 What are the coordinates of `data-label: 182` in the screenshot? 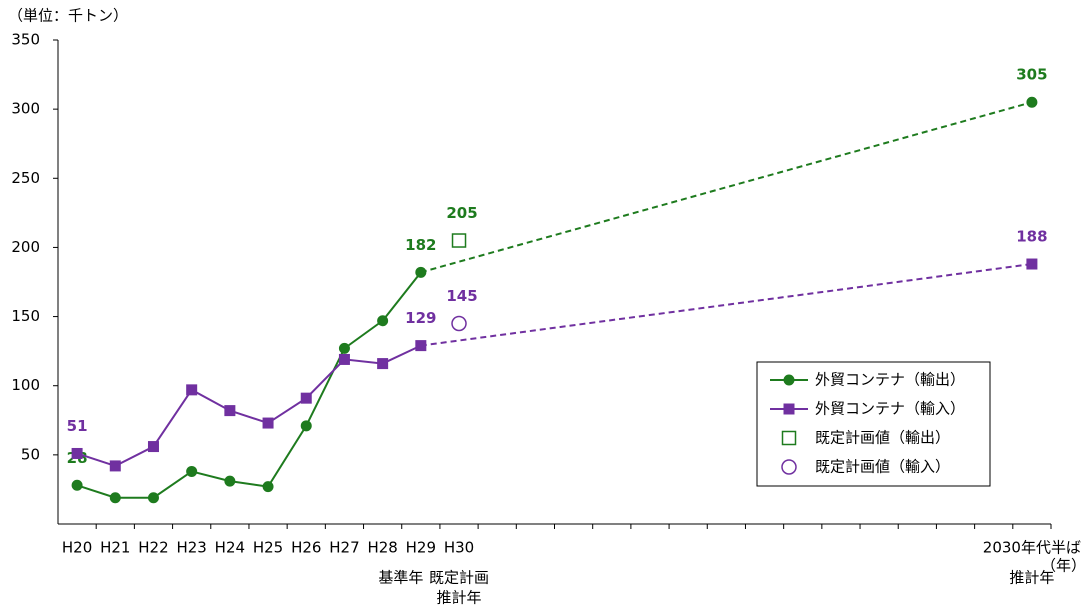 It's located at (420, 245).